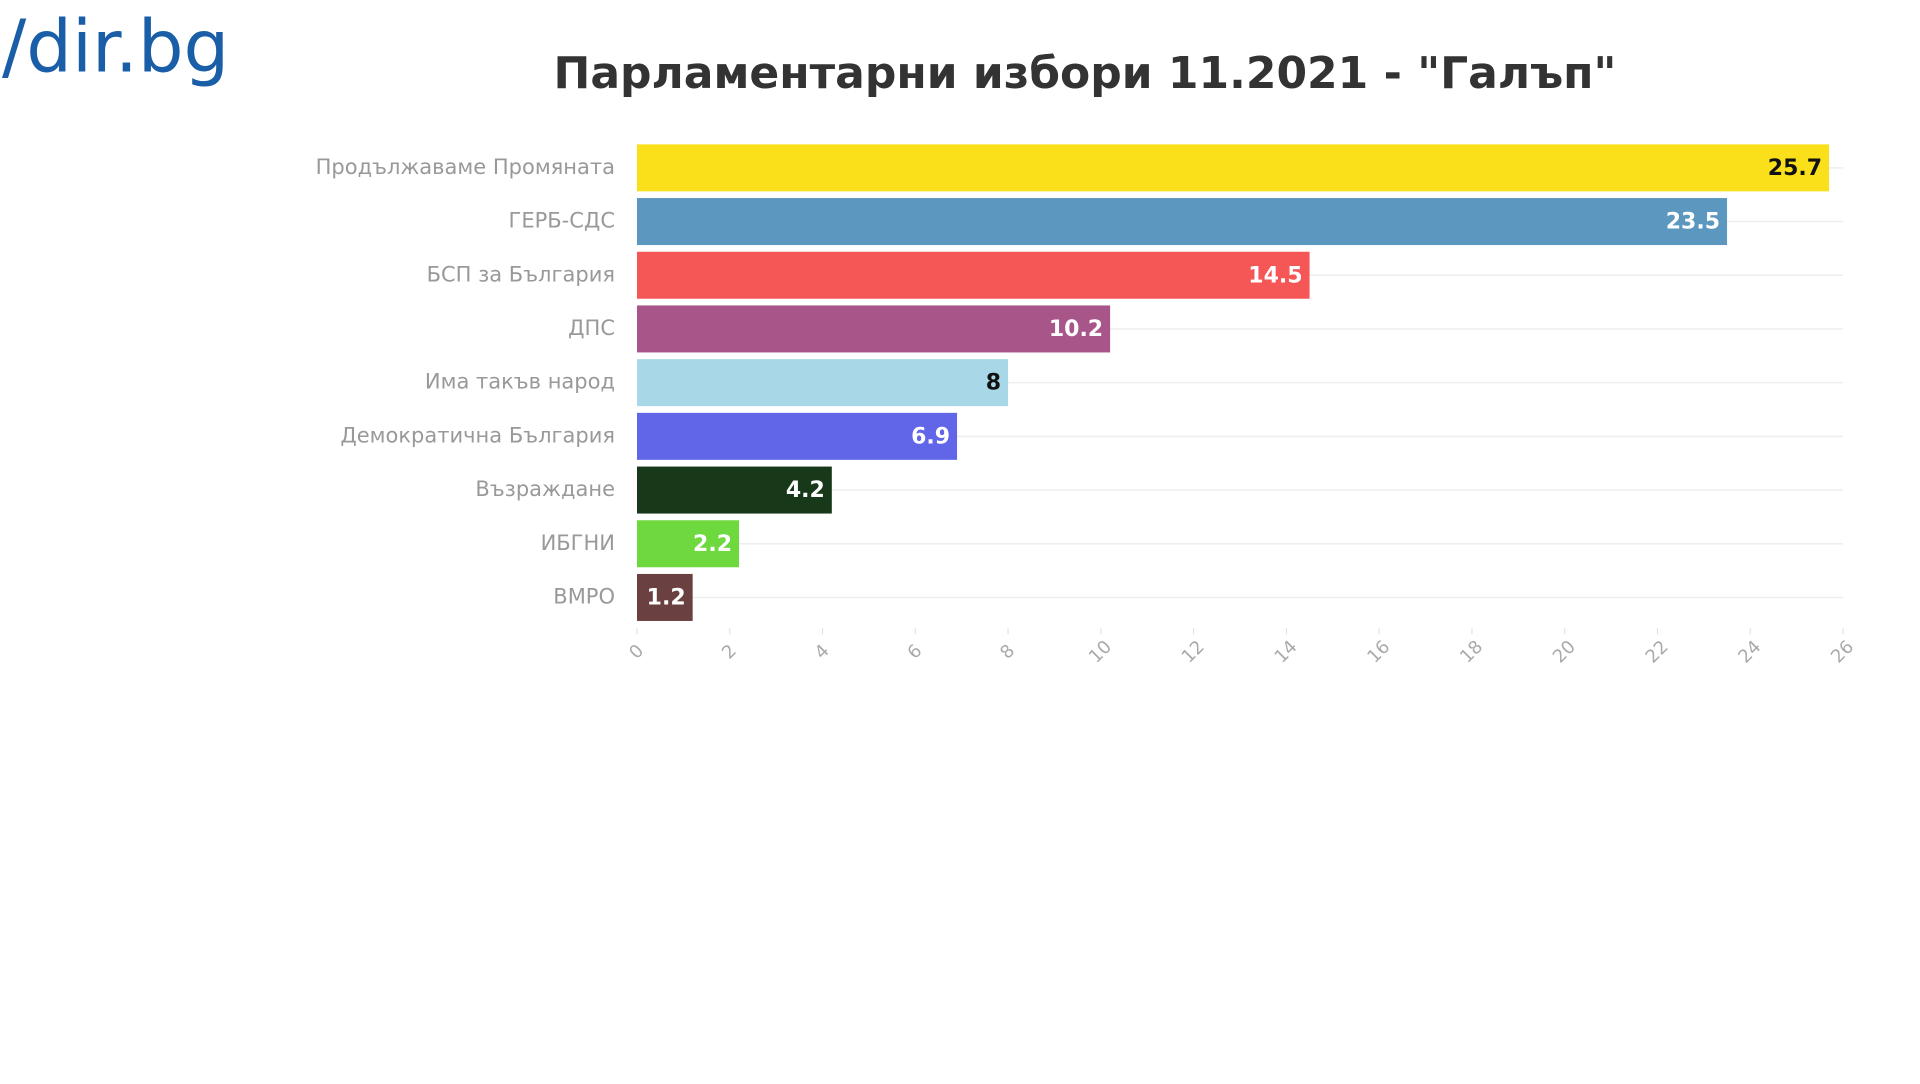 This screenshot has height=1084, width=1920. Describe the element at coordinates (1007, 651) in the screenshot. I see `x-tick-label: 8` at that location.